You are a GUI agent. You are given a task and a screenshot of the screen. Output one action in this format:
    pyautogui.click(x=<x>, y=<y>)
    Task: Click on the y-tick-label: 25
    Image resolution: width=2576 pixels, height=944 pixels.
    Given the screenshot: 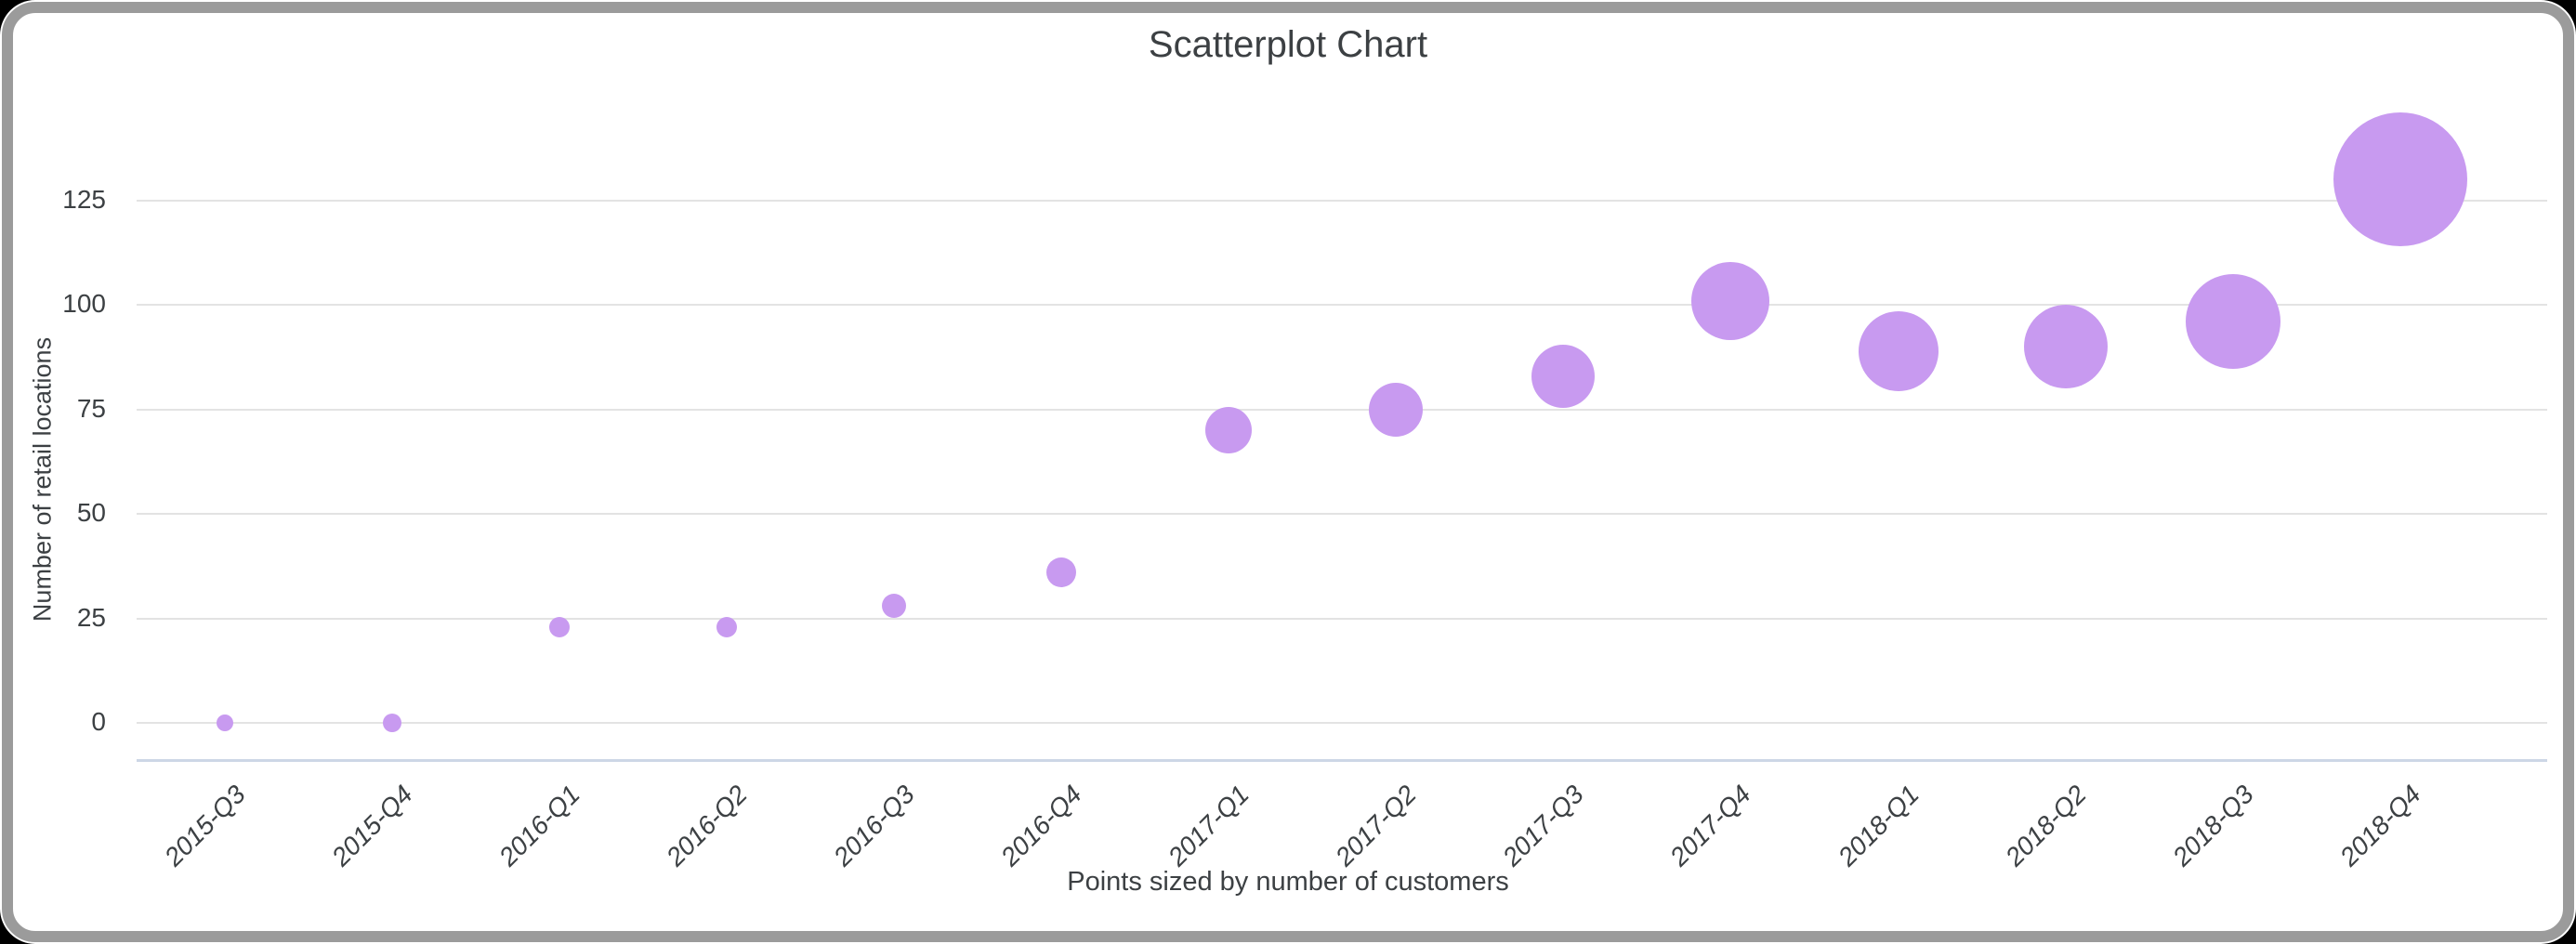 What is the action you would take?
    pyautogui.click(x=91, y=617)
    